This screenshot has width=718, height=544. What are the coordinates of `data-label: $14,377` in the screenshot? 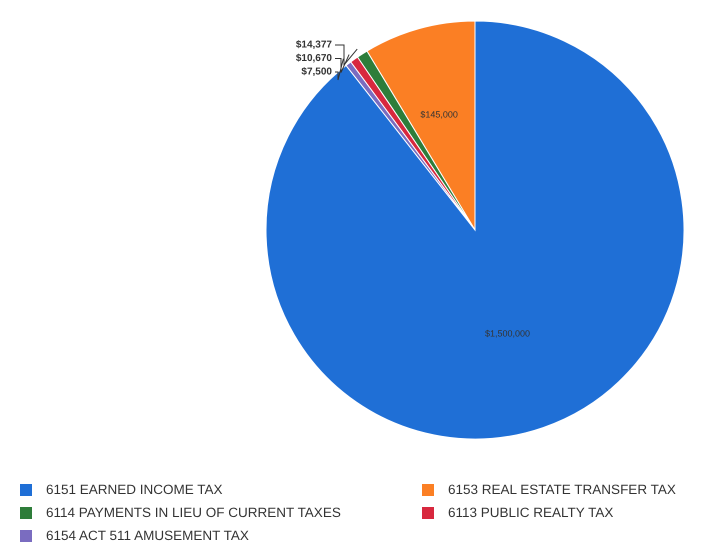 It's located at (314, 45).